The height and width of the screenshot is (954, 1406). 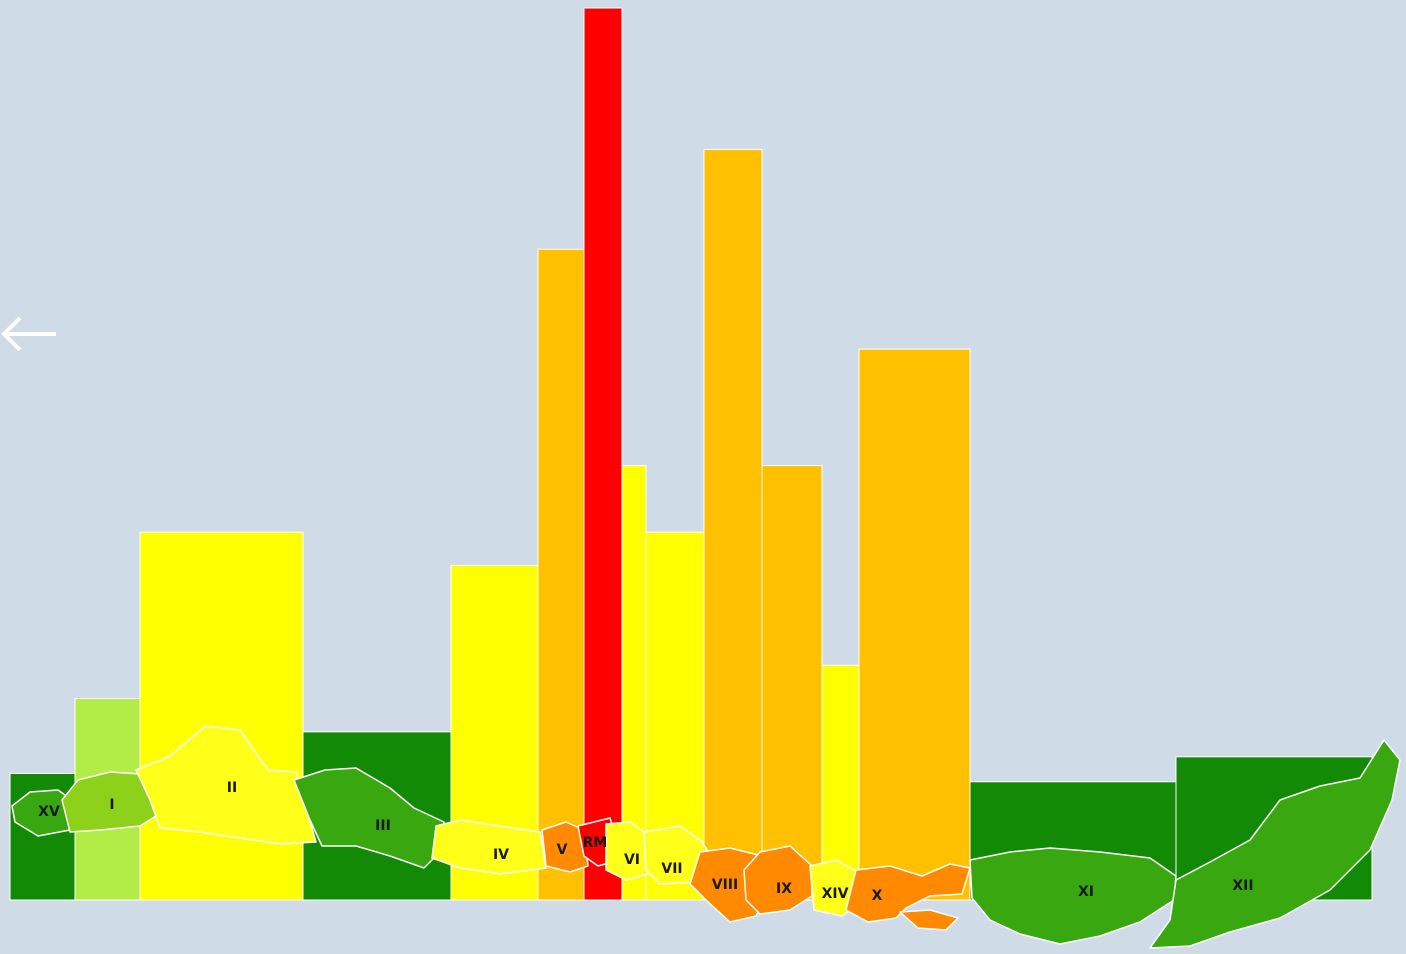 What do you see at coordinates (628, 851) in the screenshot?
I see `region-shape-vi` at bounding box center [628, 851].